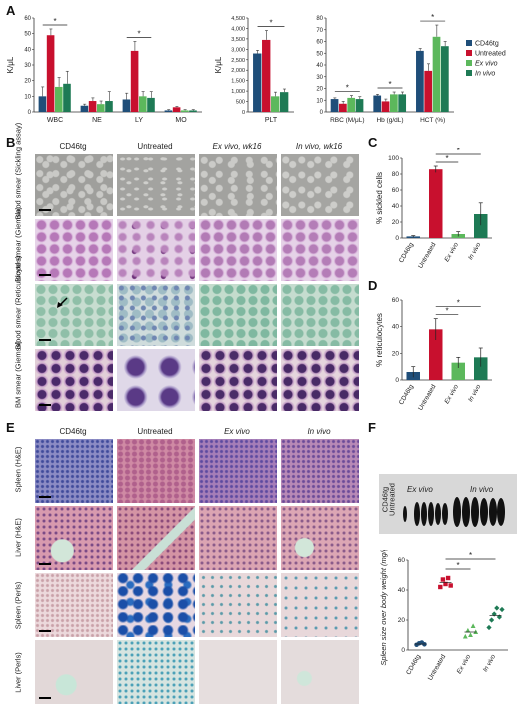  Describe the element at coordinates (406, 252) in the screenshot. I see `x-tick-label: CD46tg` at that location.